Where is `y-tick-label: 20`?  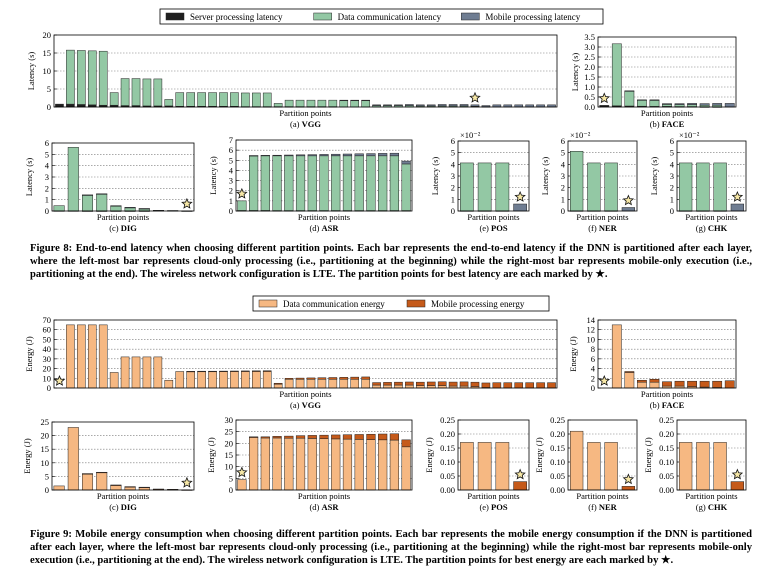
y-tick-label: 20 is located at coordinates (229, 443).